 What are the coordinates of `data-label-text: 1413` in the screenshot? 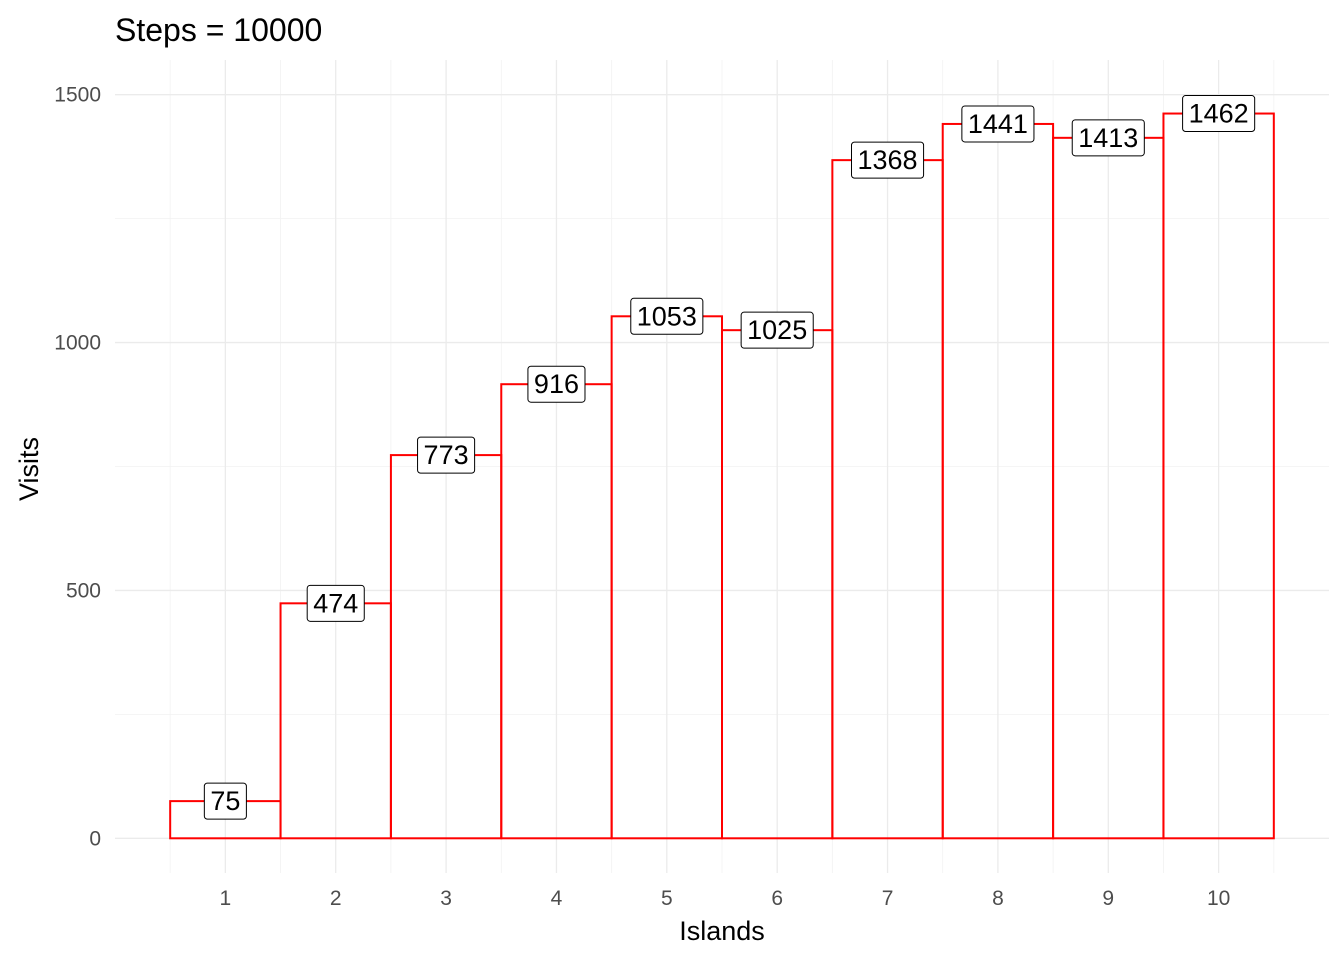 It's located at (1108, 138).